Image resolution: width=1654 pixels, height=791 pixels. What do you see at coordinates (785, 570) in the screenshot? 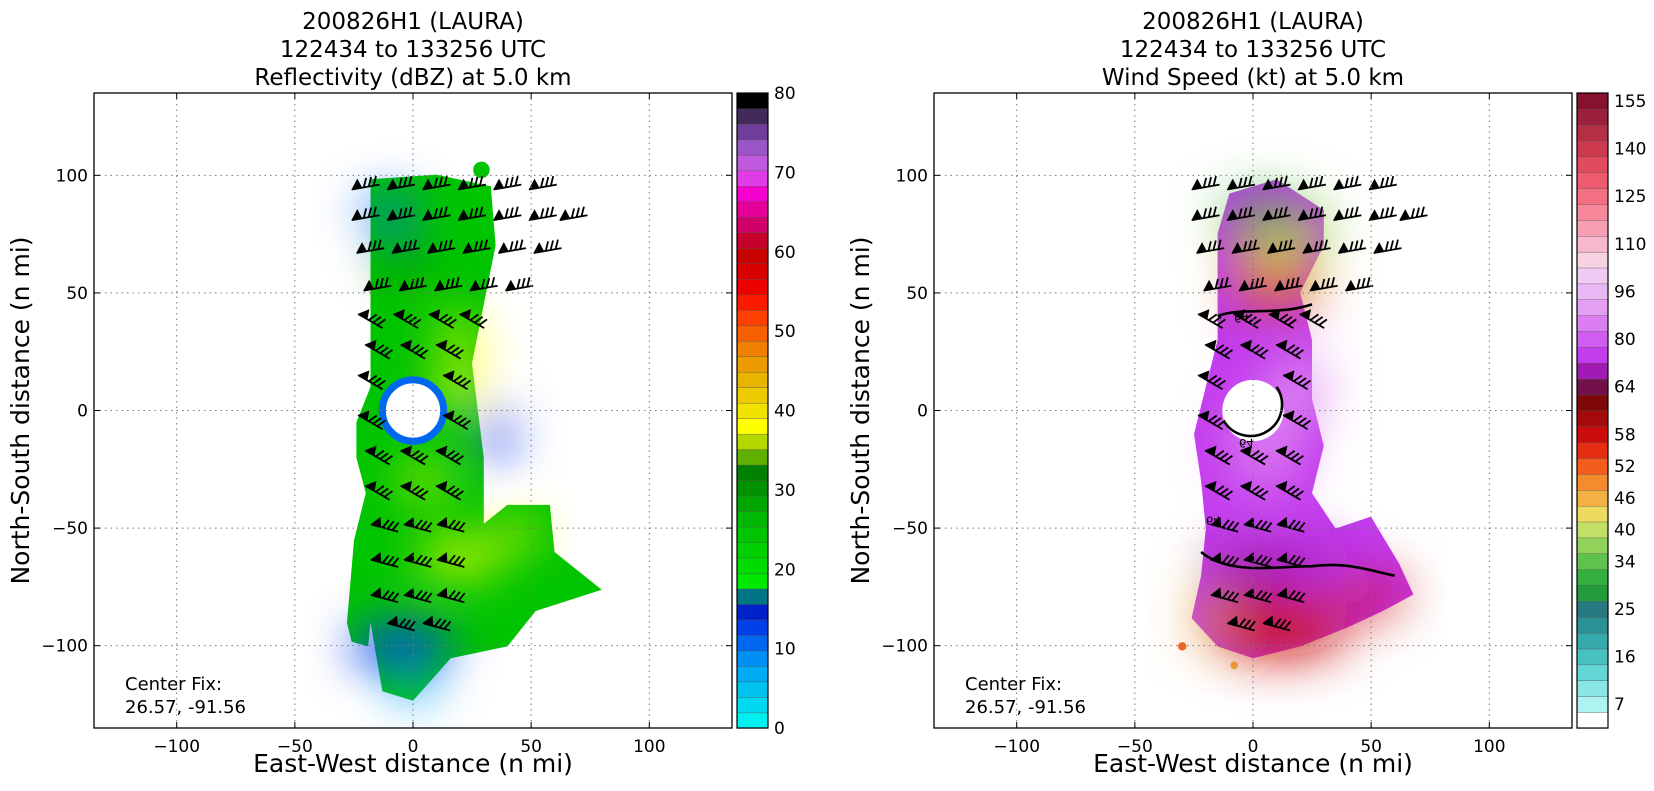
I see `reflectivity-colorbar-label: 20` at bounding box center [785, 570].